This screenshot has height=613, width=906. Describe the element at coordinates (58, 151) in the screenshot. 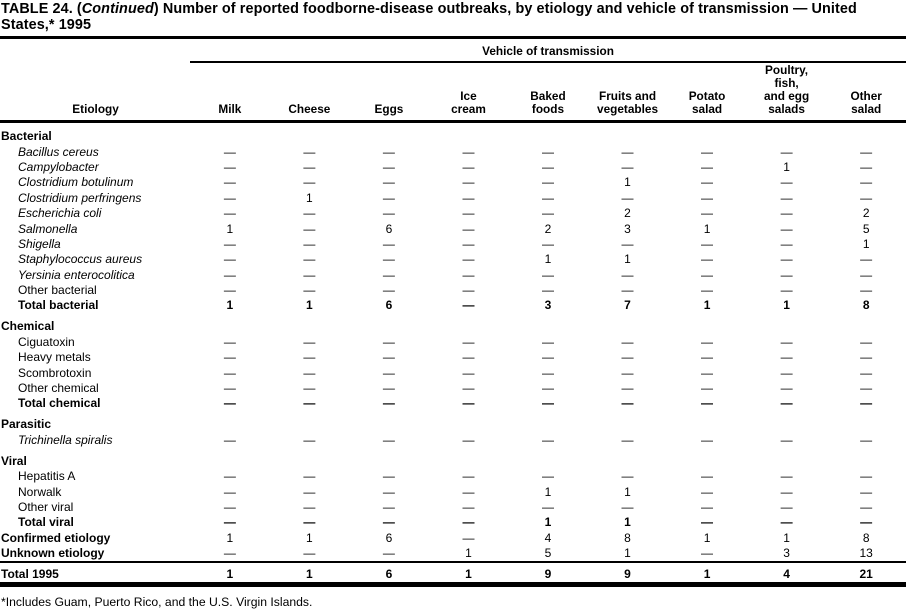

I see `row-label: Bacillus cereus` at that location.